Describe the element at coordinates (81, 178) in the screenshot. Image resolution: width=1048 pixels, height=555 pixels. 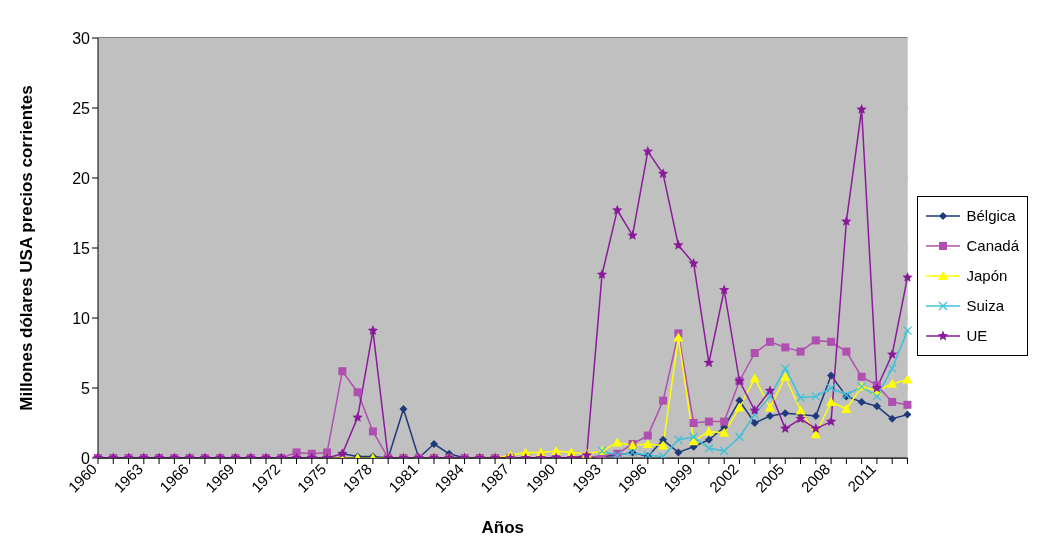
I see `y-tick-label: 20` at that location.